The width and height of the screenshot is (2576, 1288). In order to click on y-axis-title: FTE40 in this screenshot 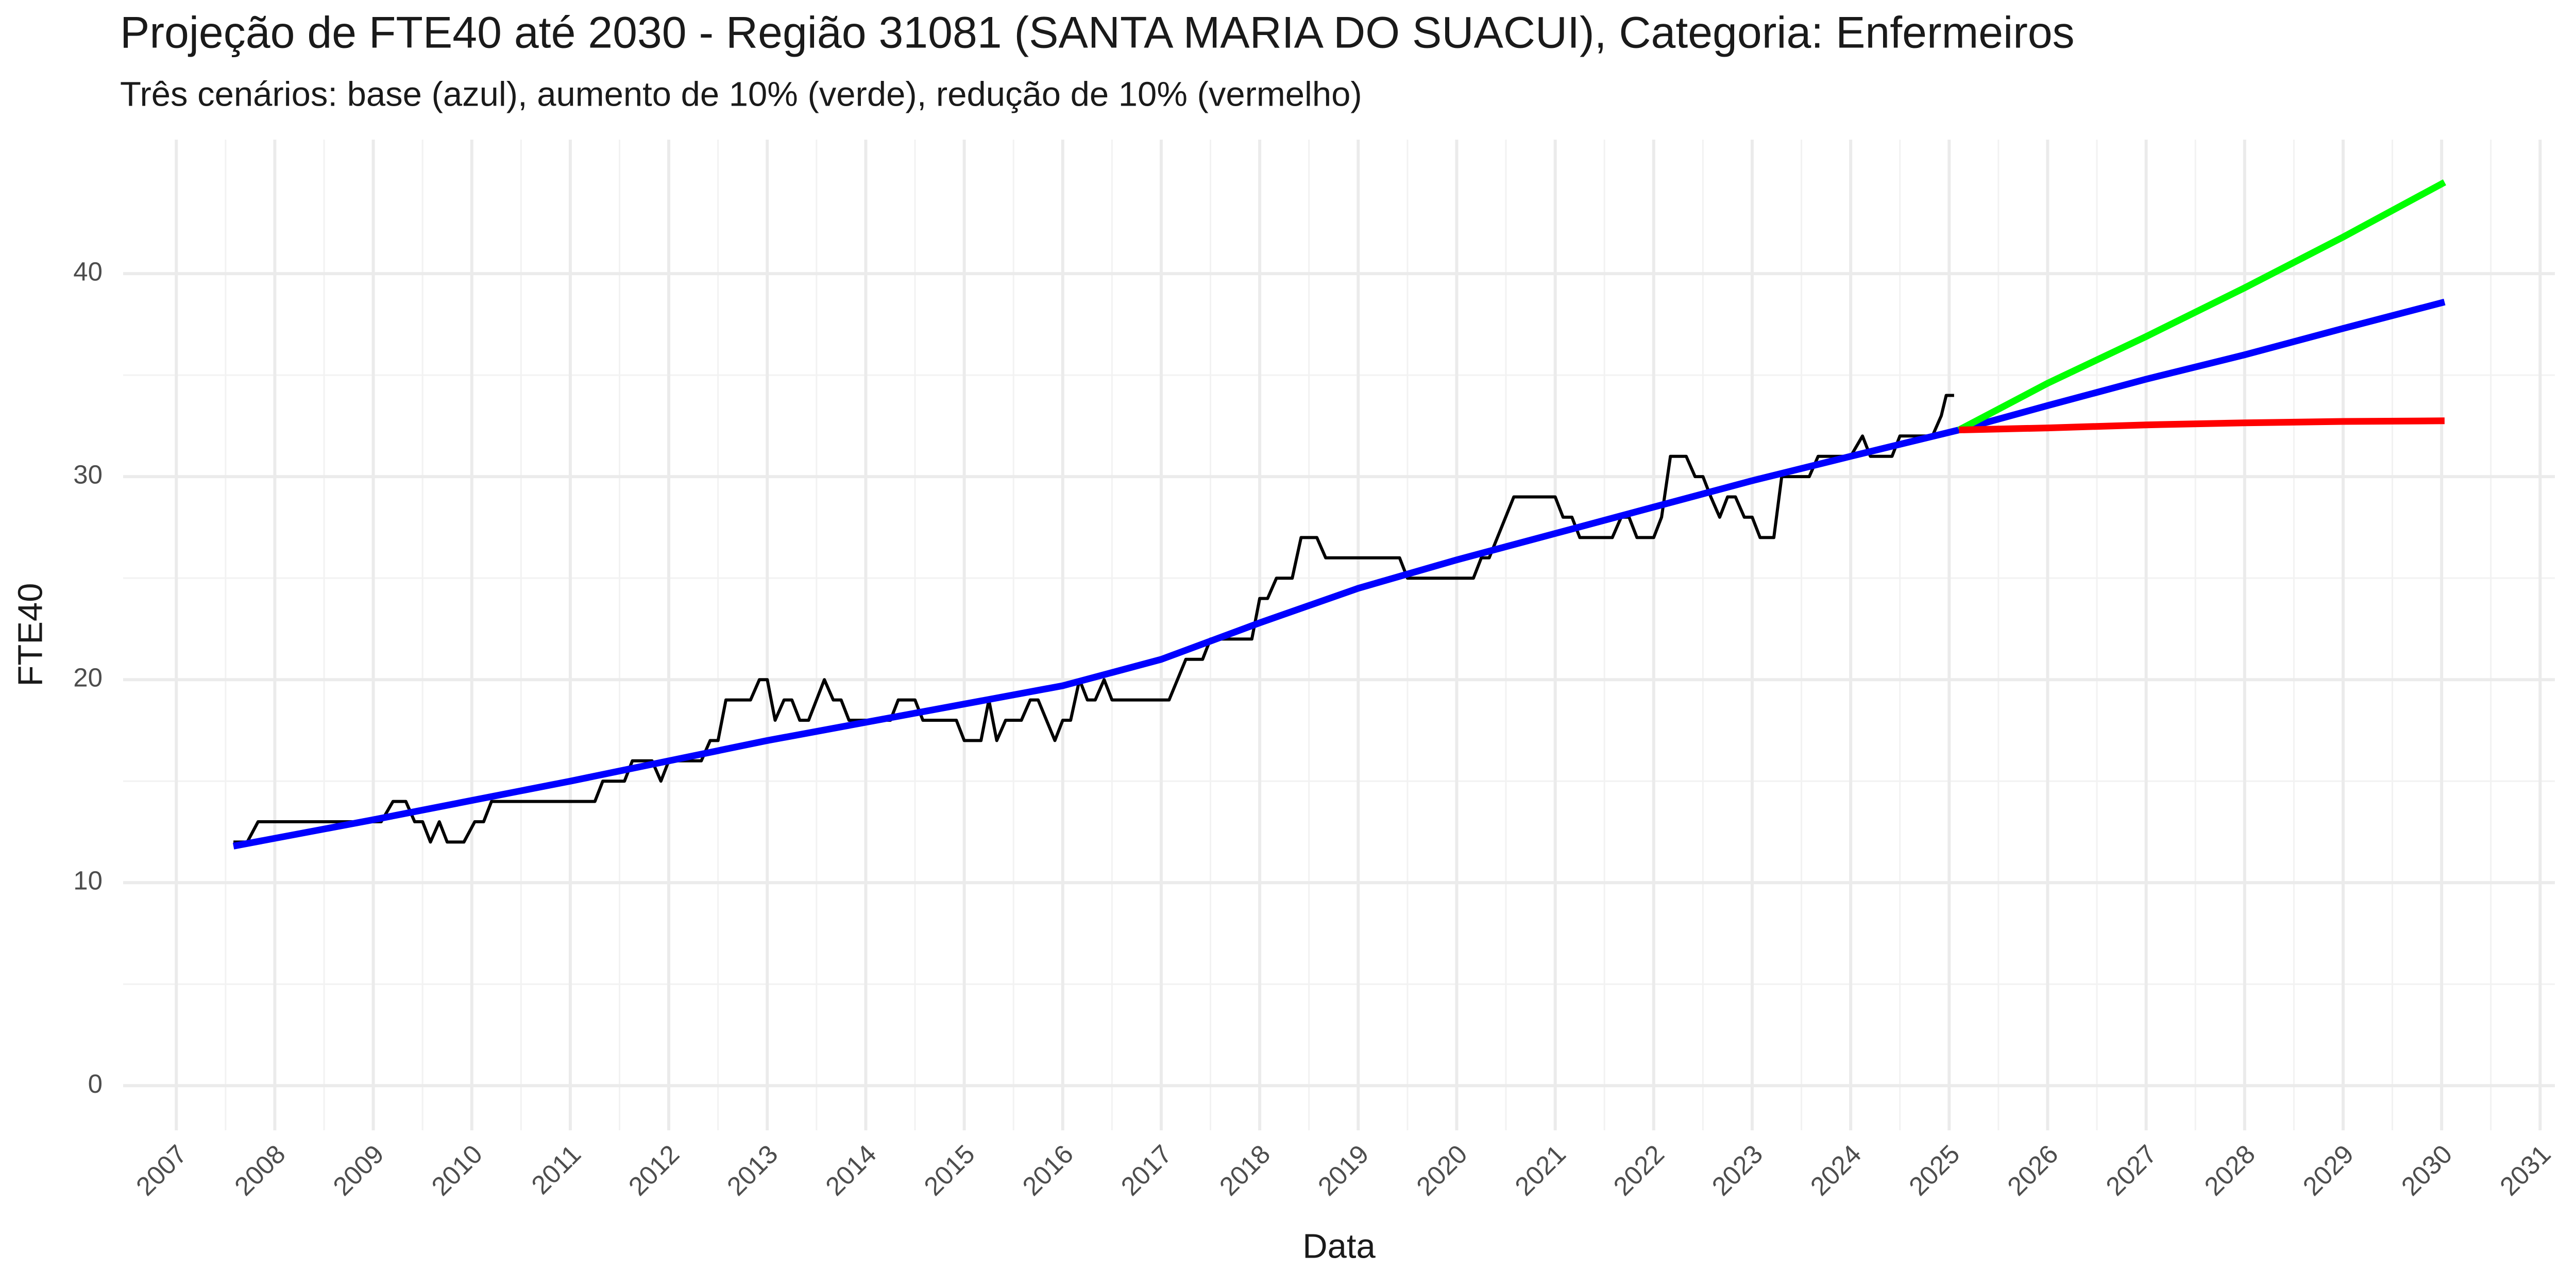, I will do `click(30, 634)`.